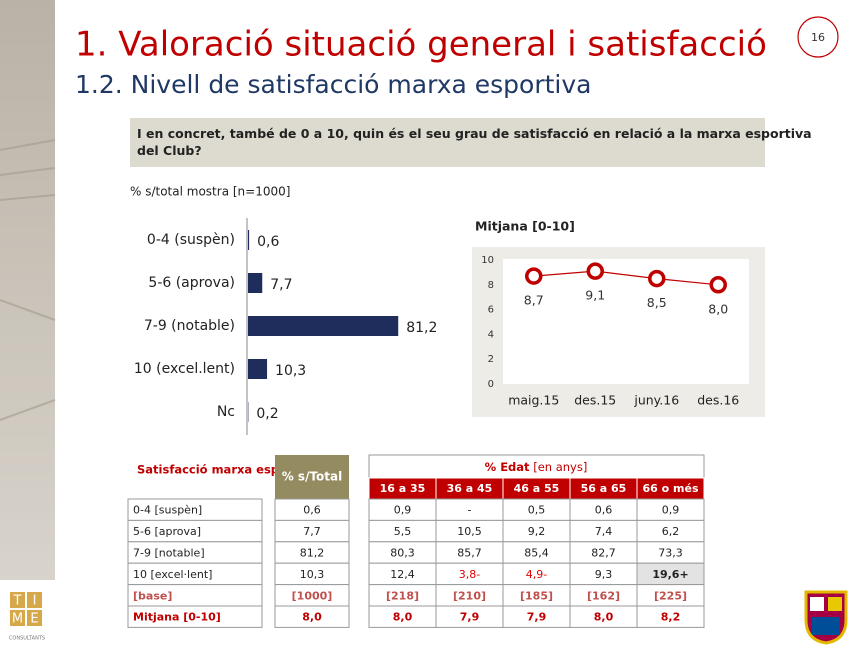 Image resolution: width=868 pixels, height=650 pixels. Describe the element at coordinates (167, 531) in the screenshot. I see `row-label: 5-6 [aprova]` at that location.